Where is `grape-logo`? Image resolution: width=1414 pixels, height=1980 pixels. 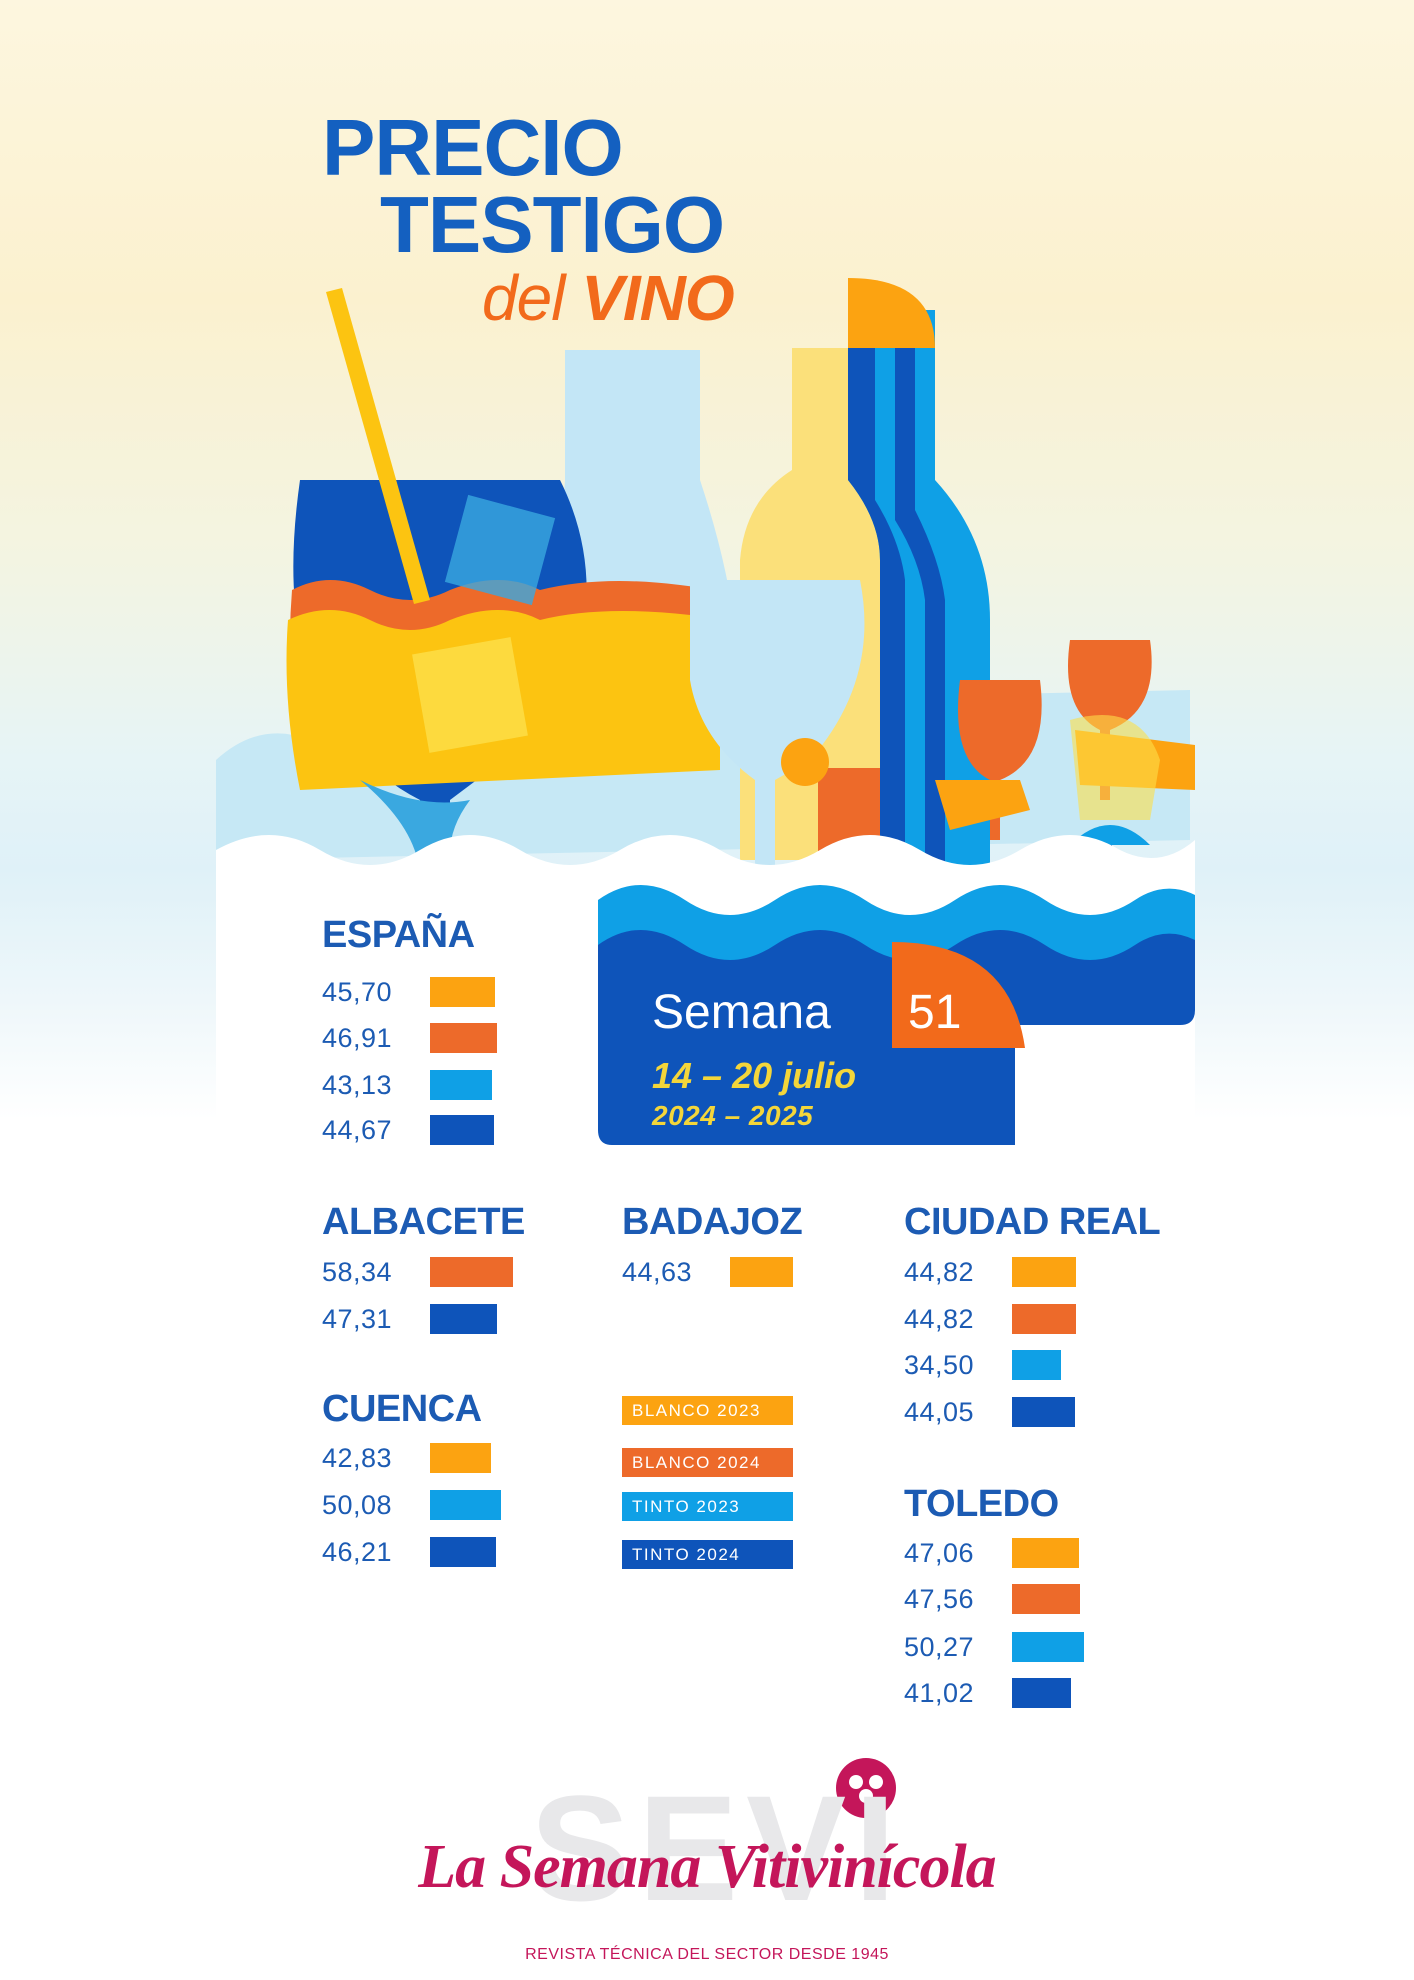
grape-logo is located at coordinates (866, 1788).